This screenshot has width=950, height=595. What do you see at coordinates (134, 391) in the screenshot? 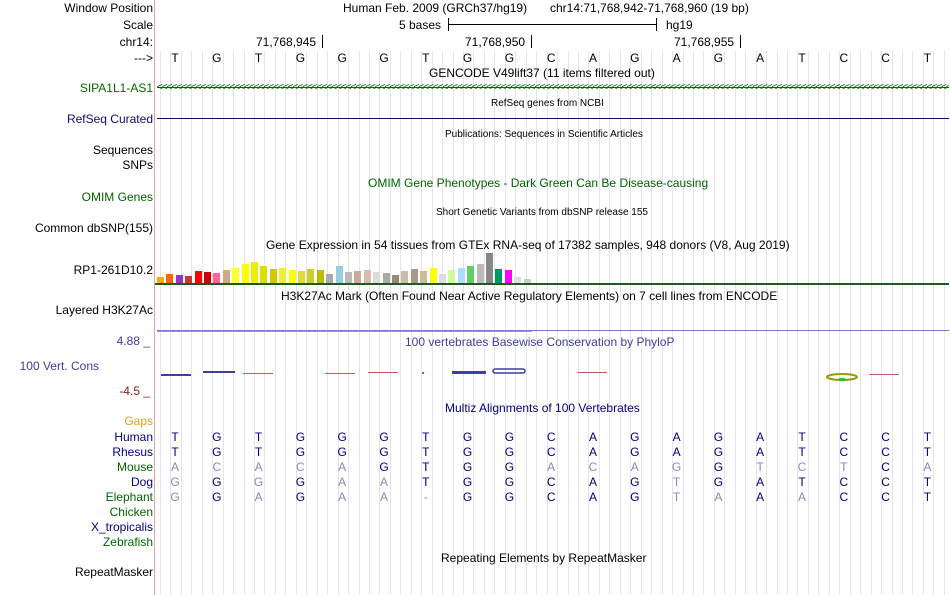
I see `phylop-min-label: -4.5 _` at bounding box center [134, 391].